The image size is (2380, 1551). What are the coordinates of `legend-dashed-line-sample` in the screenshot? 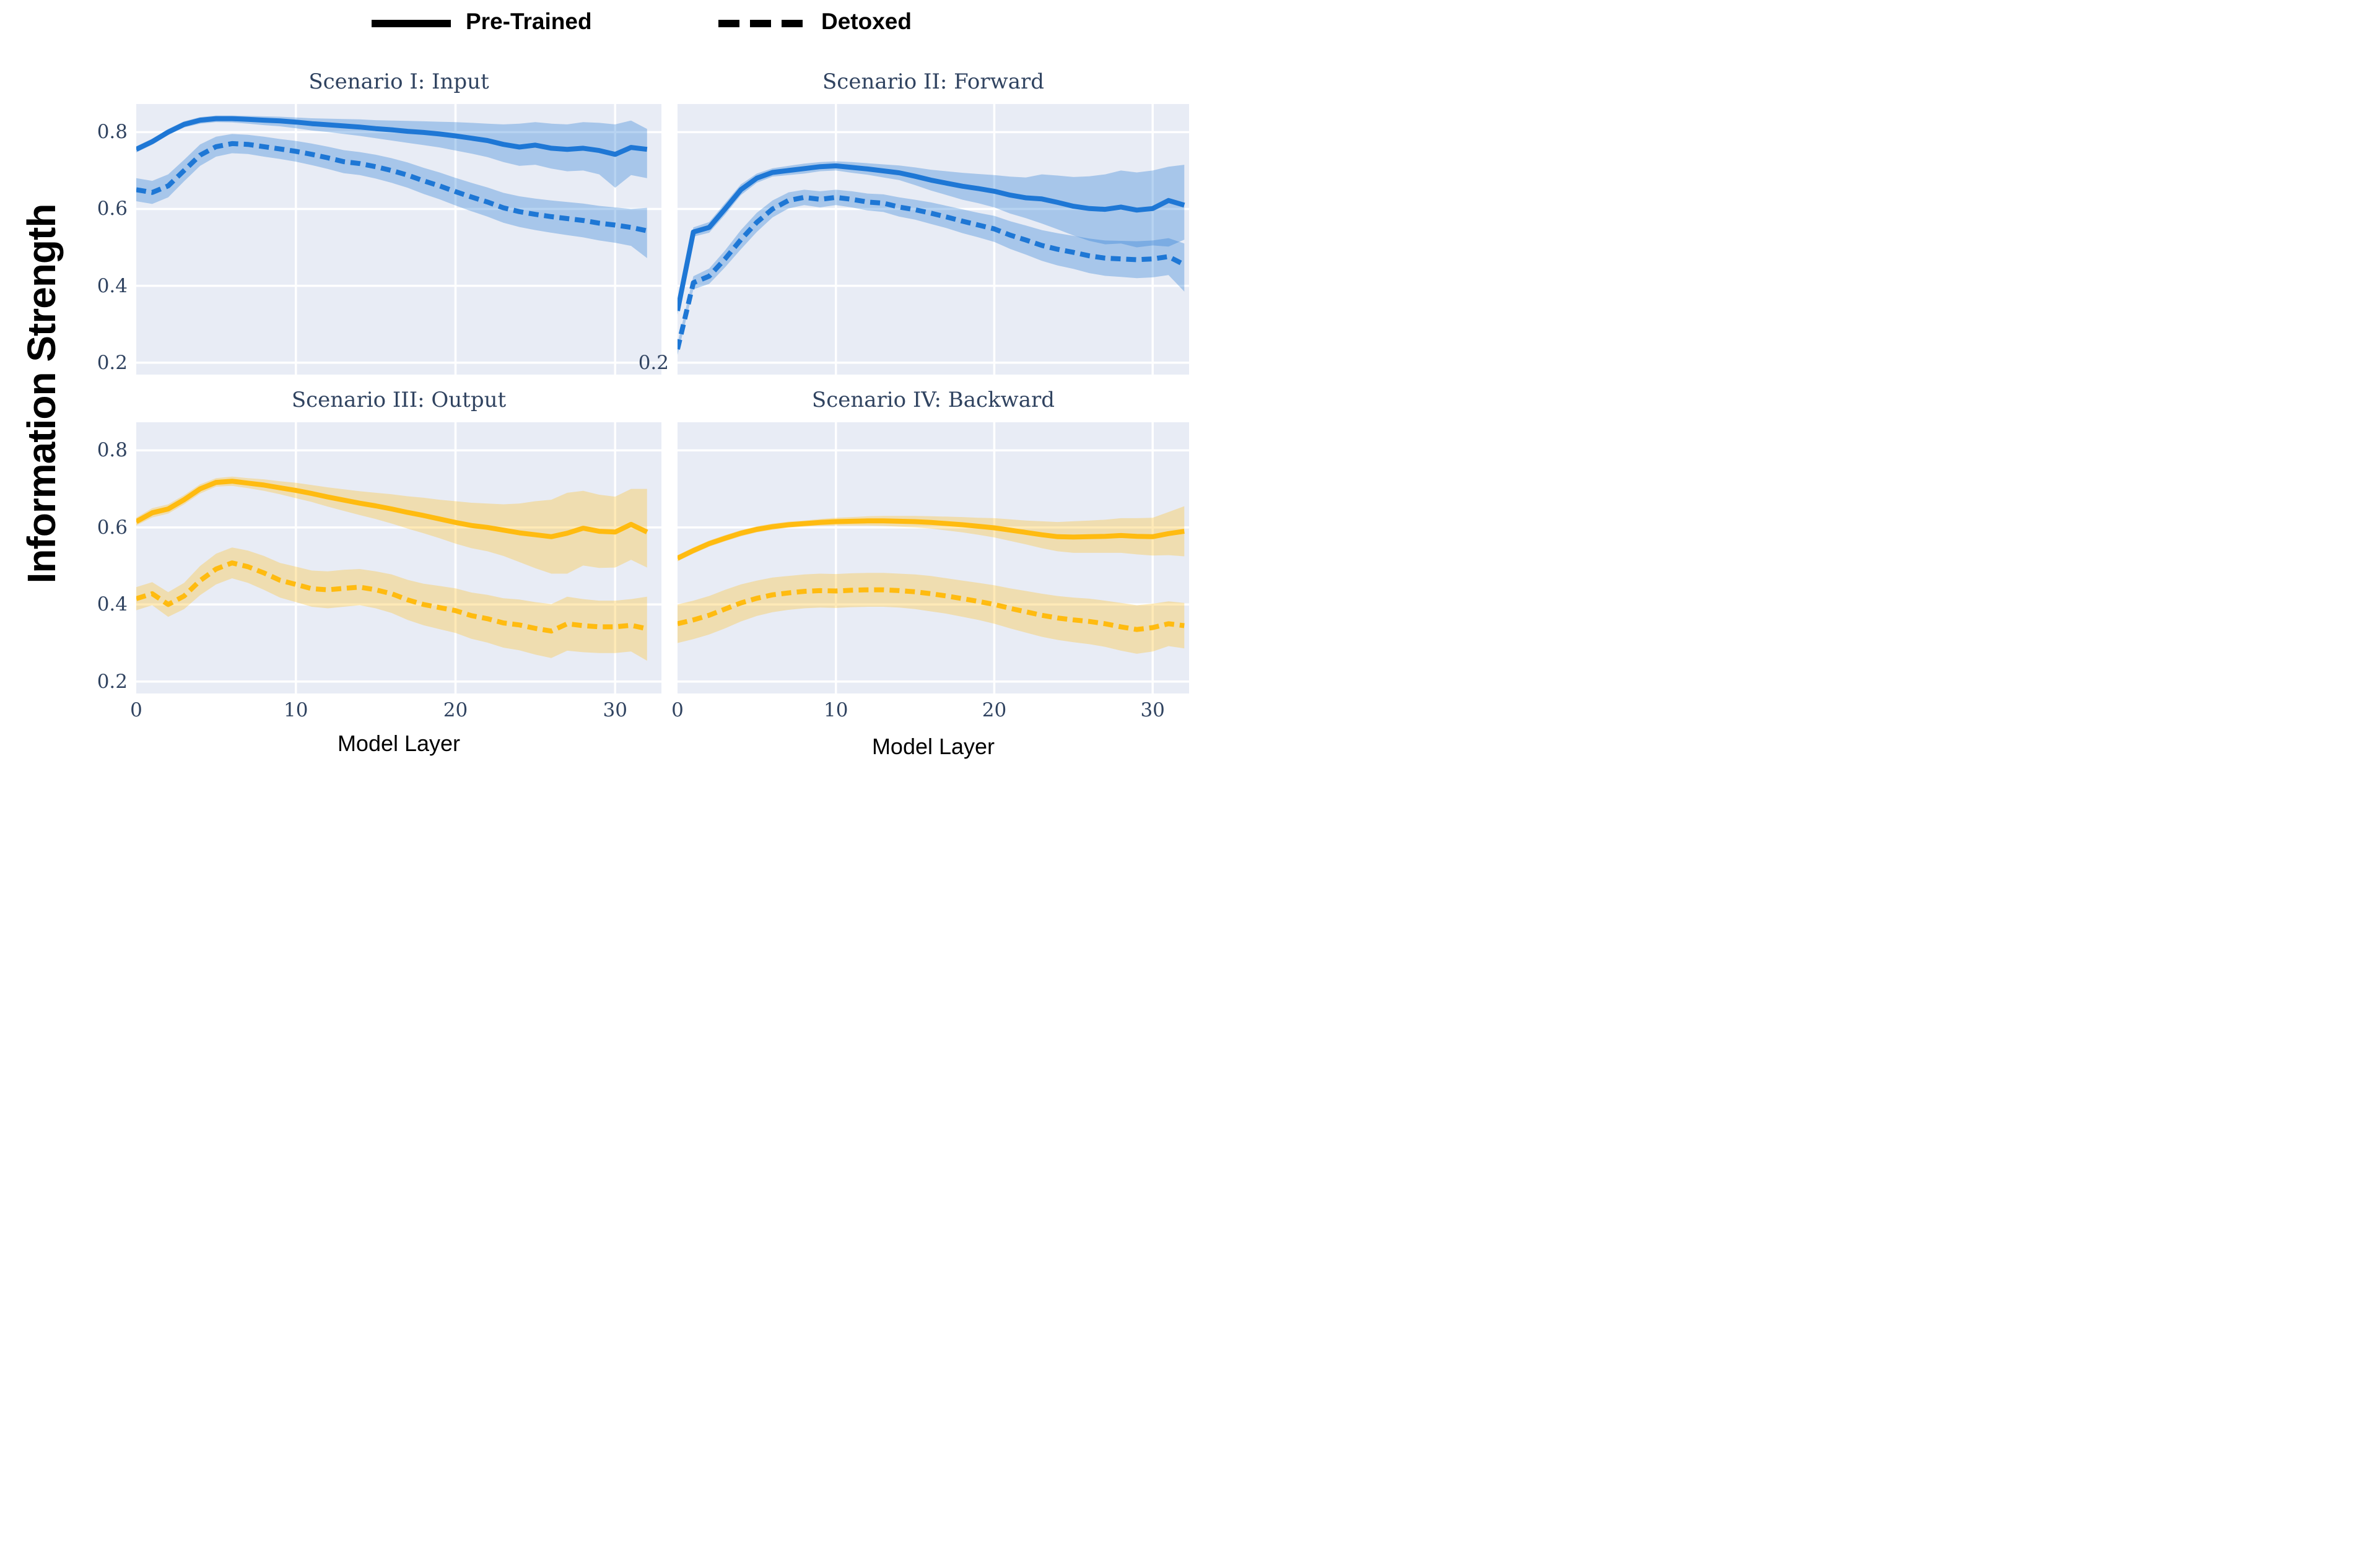 It's located at (760, 23).